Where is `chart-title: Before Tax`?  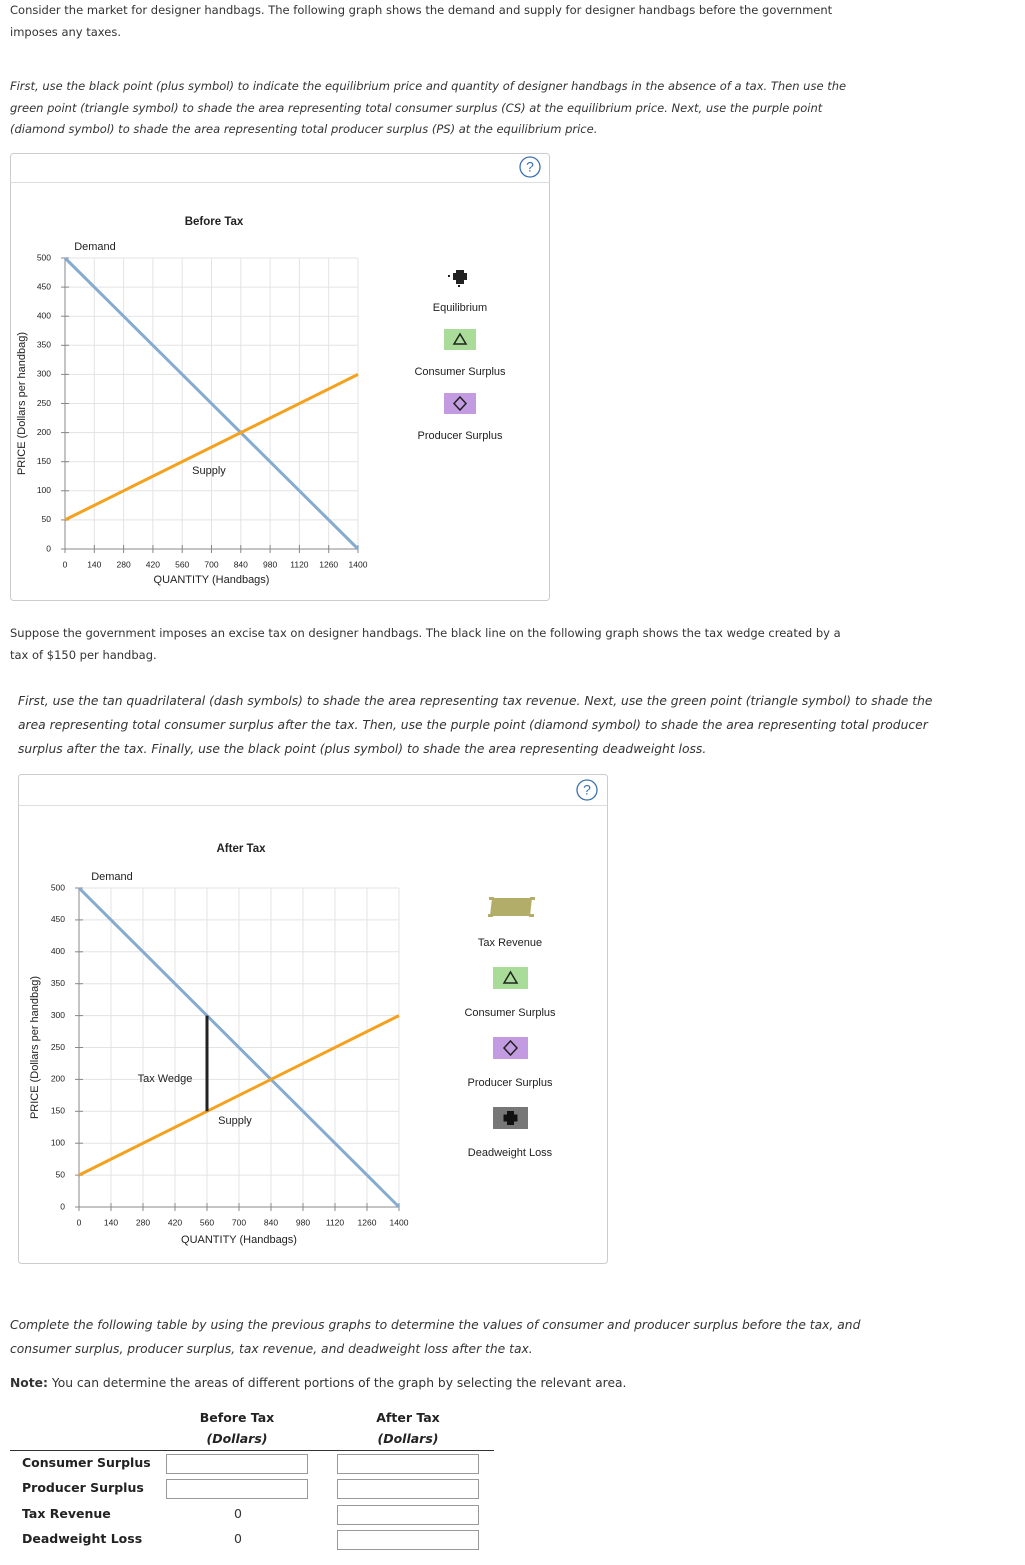 chart-title: Before Tax is located at coordinates (214, 222).